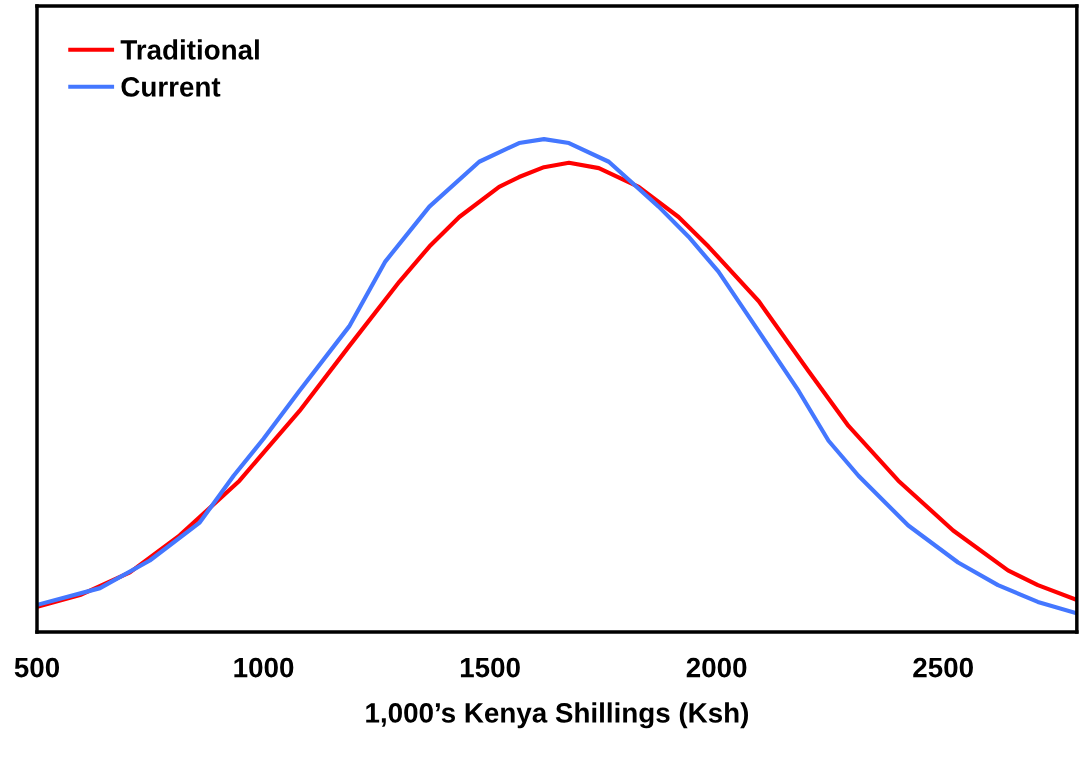 This screenshot has height=769, width=1079. I want to click on x-tick-label: 1000, so click(264, 667).